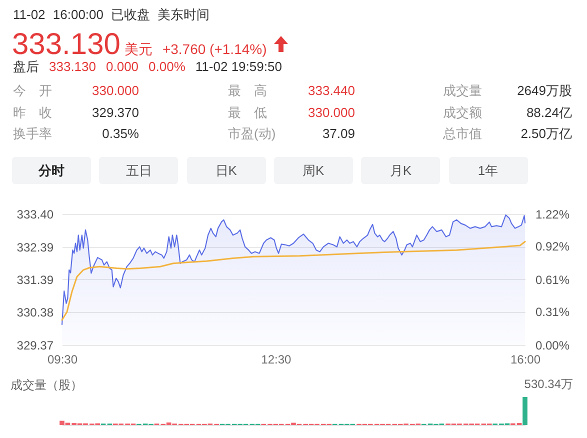 This screenshot has width=587, height=438. What do you see at coordinates (226, 170) in the screenshot?
I see `tab-button: 日K` at bounding box center [226, 170].